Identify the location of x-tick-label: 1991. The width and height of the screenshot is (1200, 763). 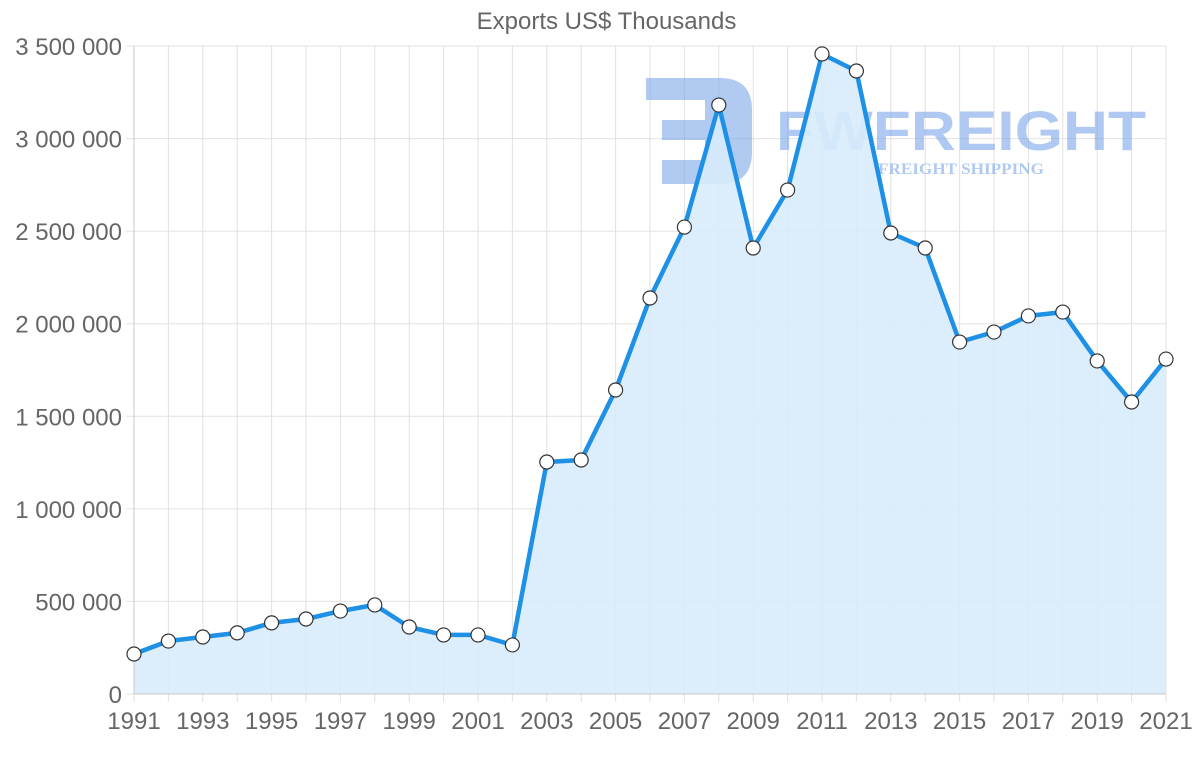
(133, 721).